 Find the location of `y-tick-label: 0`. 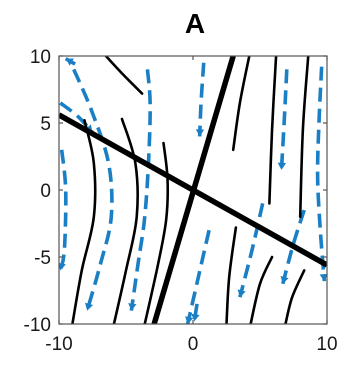

y-tick-label: 0 is located at coordinates (45, 191).